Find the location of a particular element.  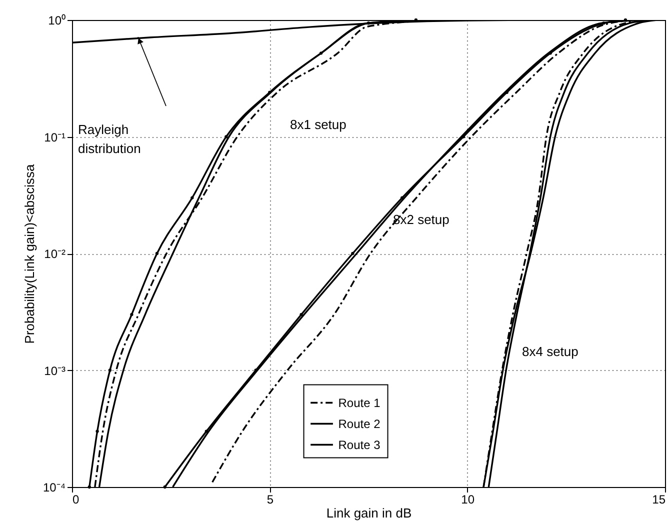

x-tick-label: 0 is located at coordinates (76, 499).